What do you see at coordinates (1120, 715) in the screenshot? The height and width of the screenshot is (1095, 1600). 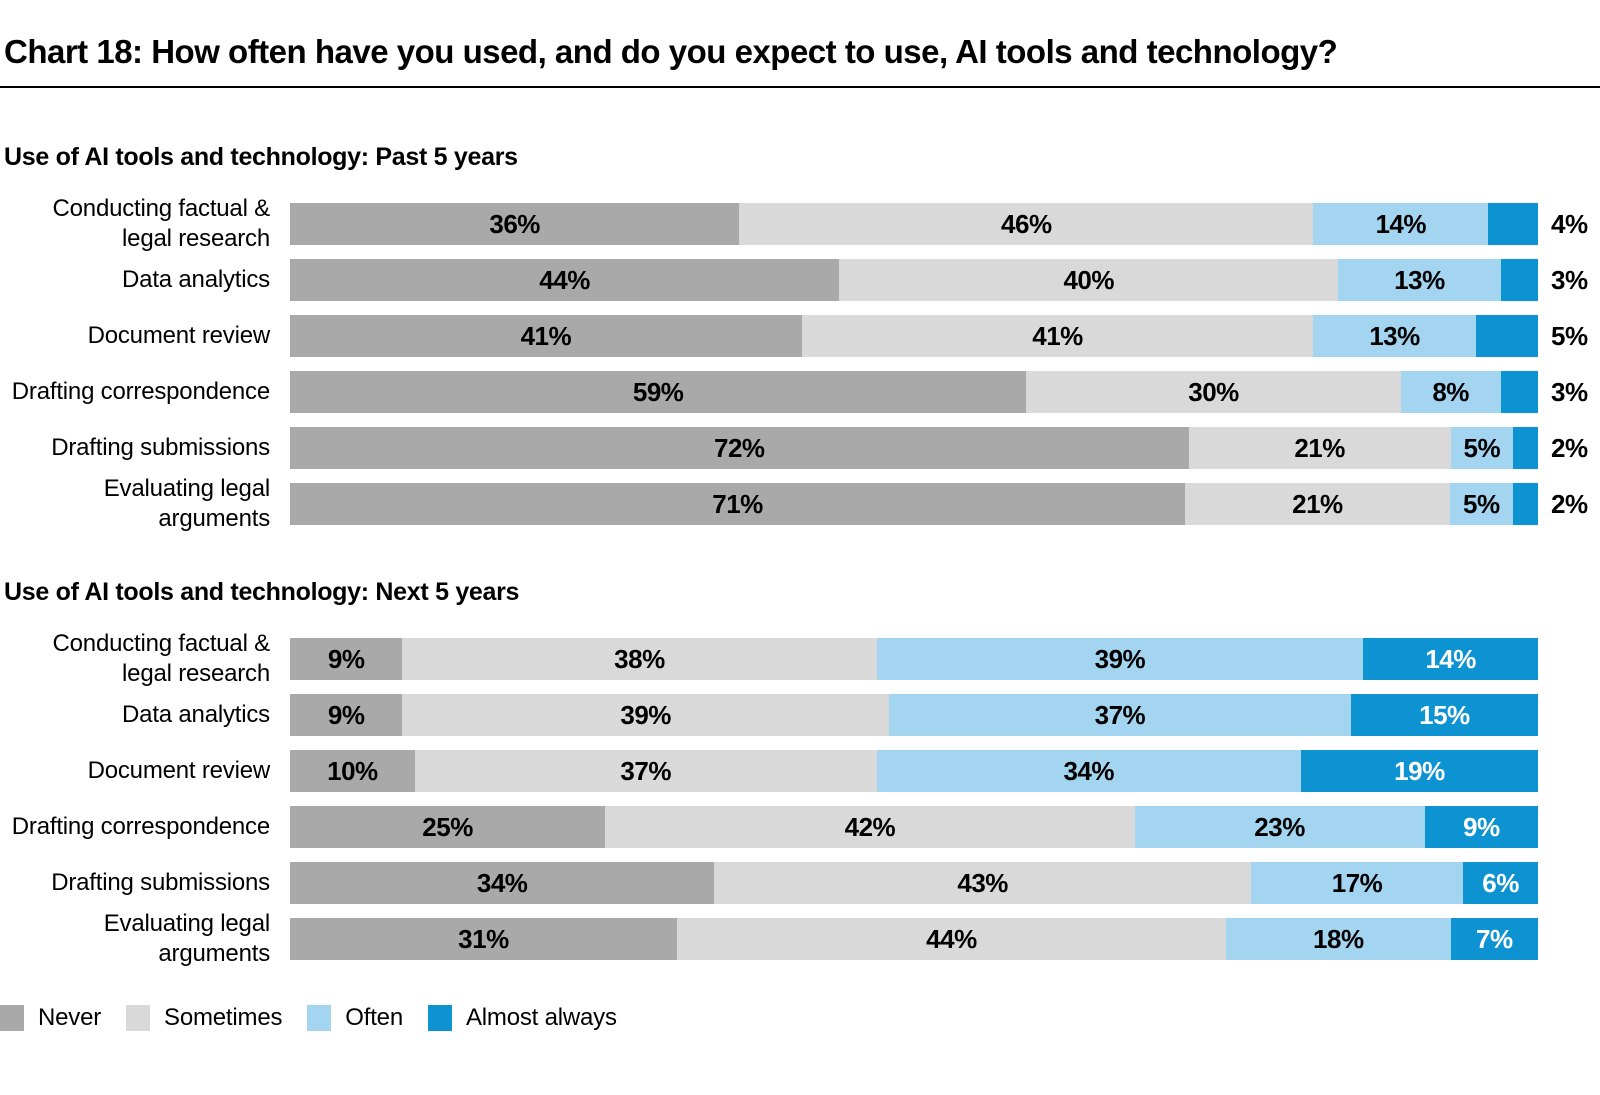 I see `segment-often: 37%` at bounding box center [1120, 715].